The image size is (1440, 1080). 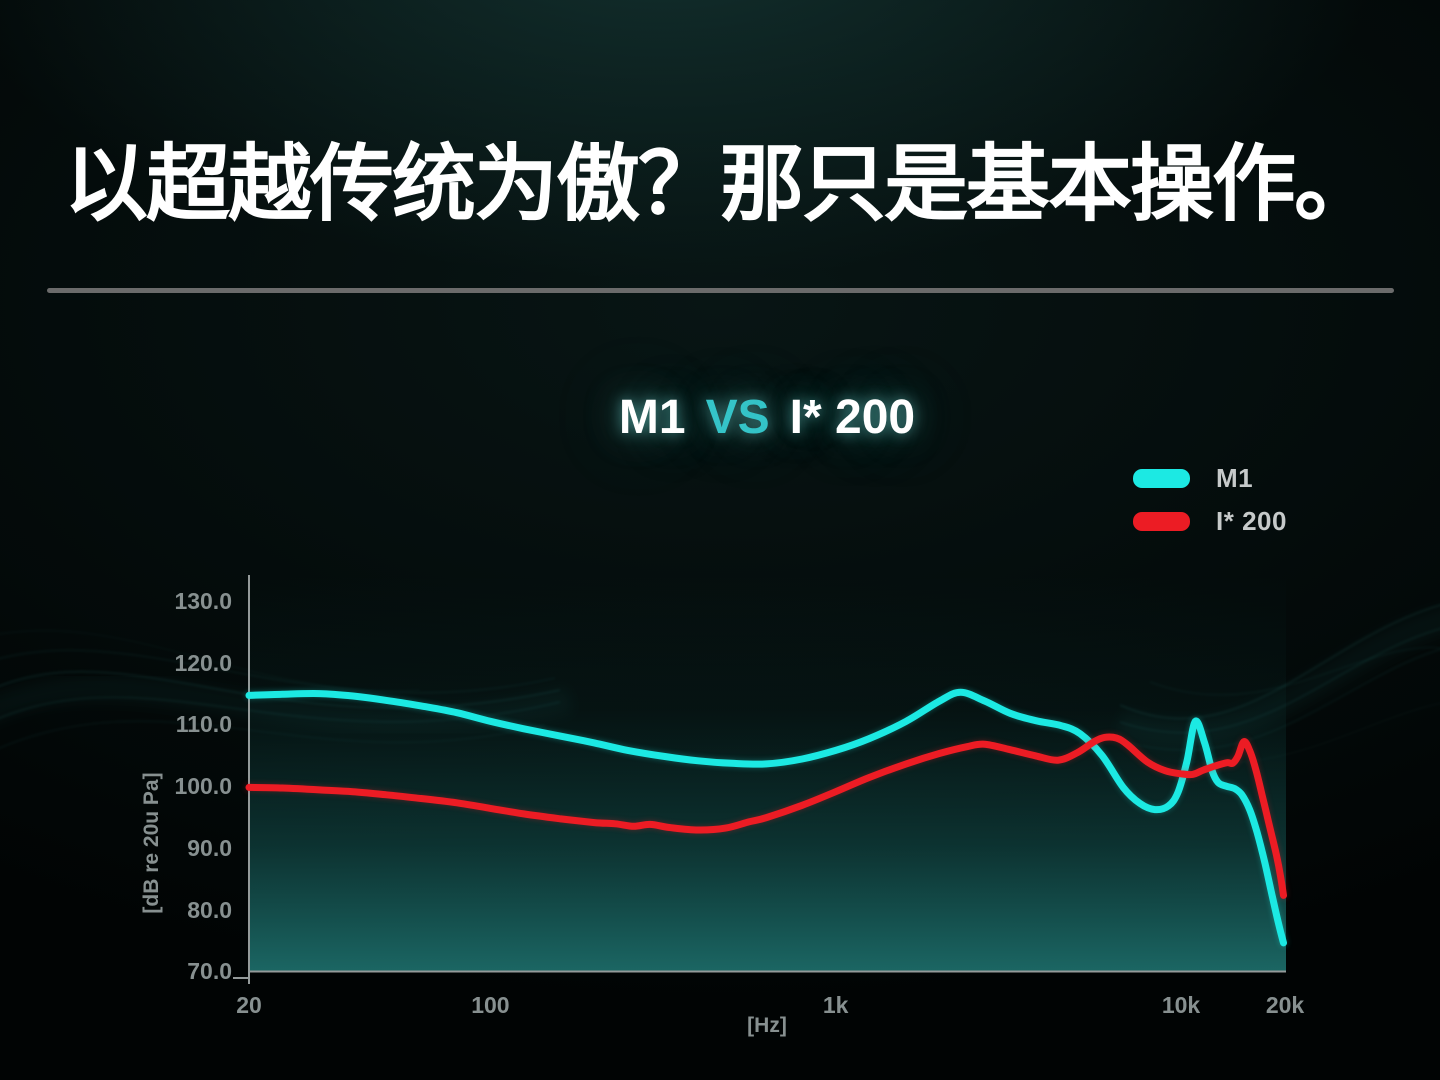 I want to click on legend-item-m1: M1, so click(x=1210, y=478).